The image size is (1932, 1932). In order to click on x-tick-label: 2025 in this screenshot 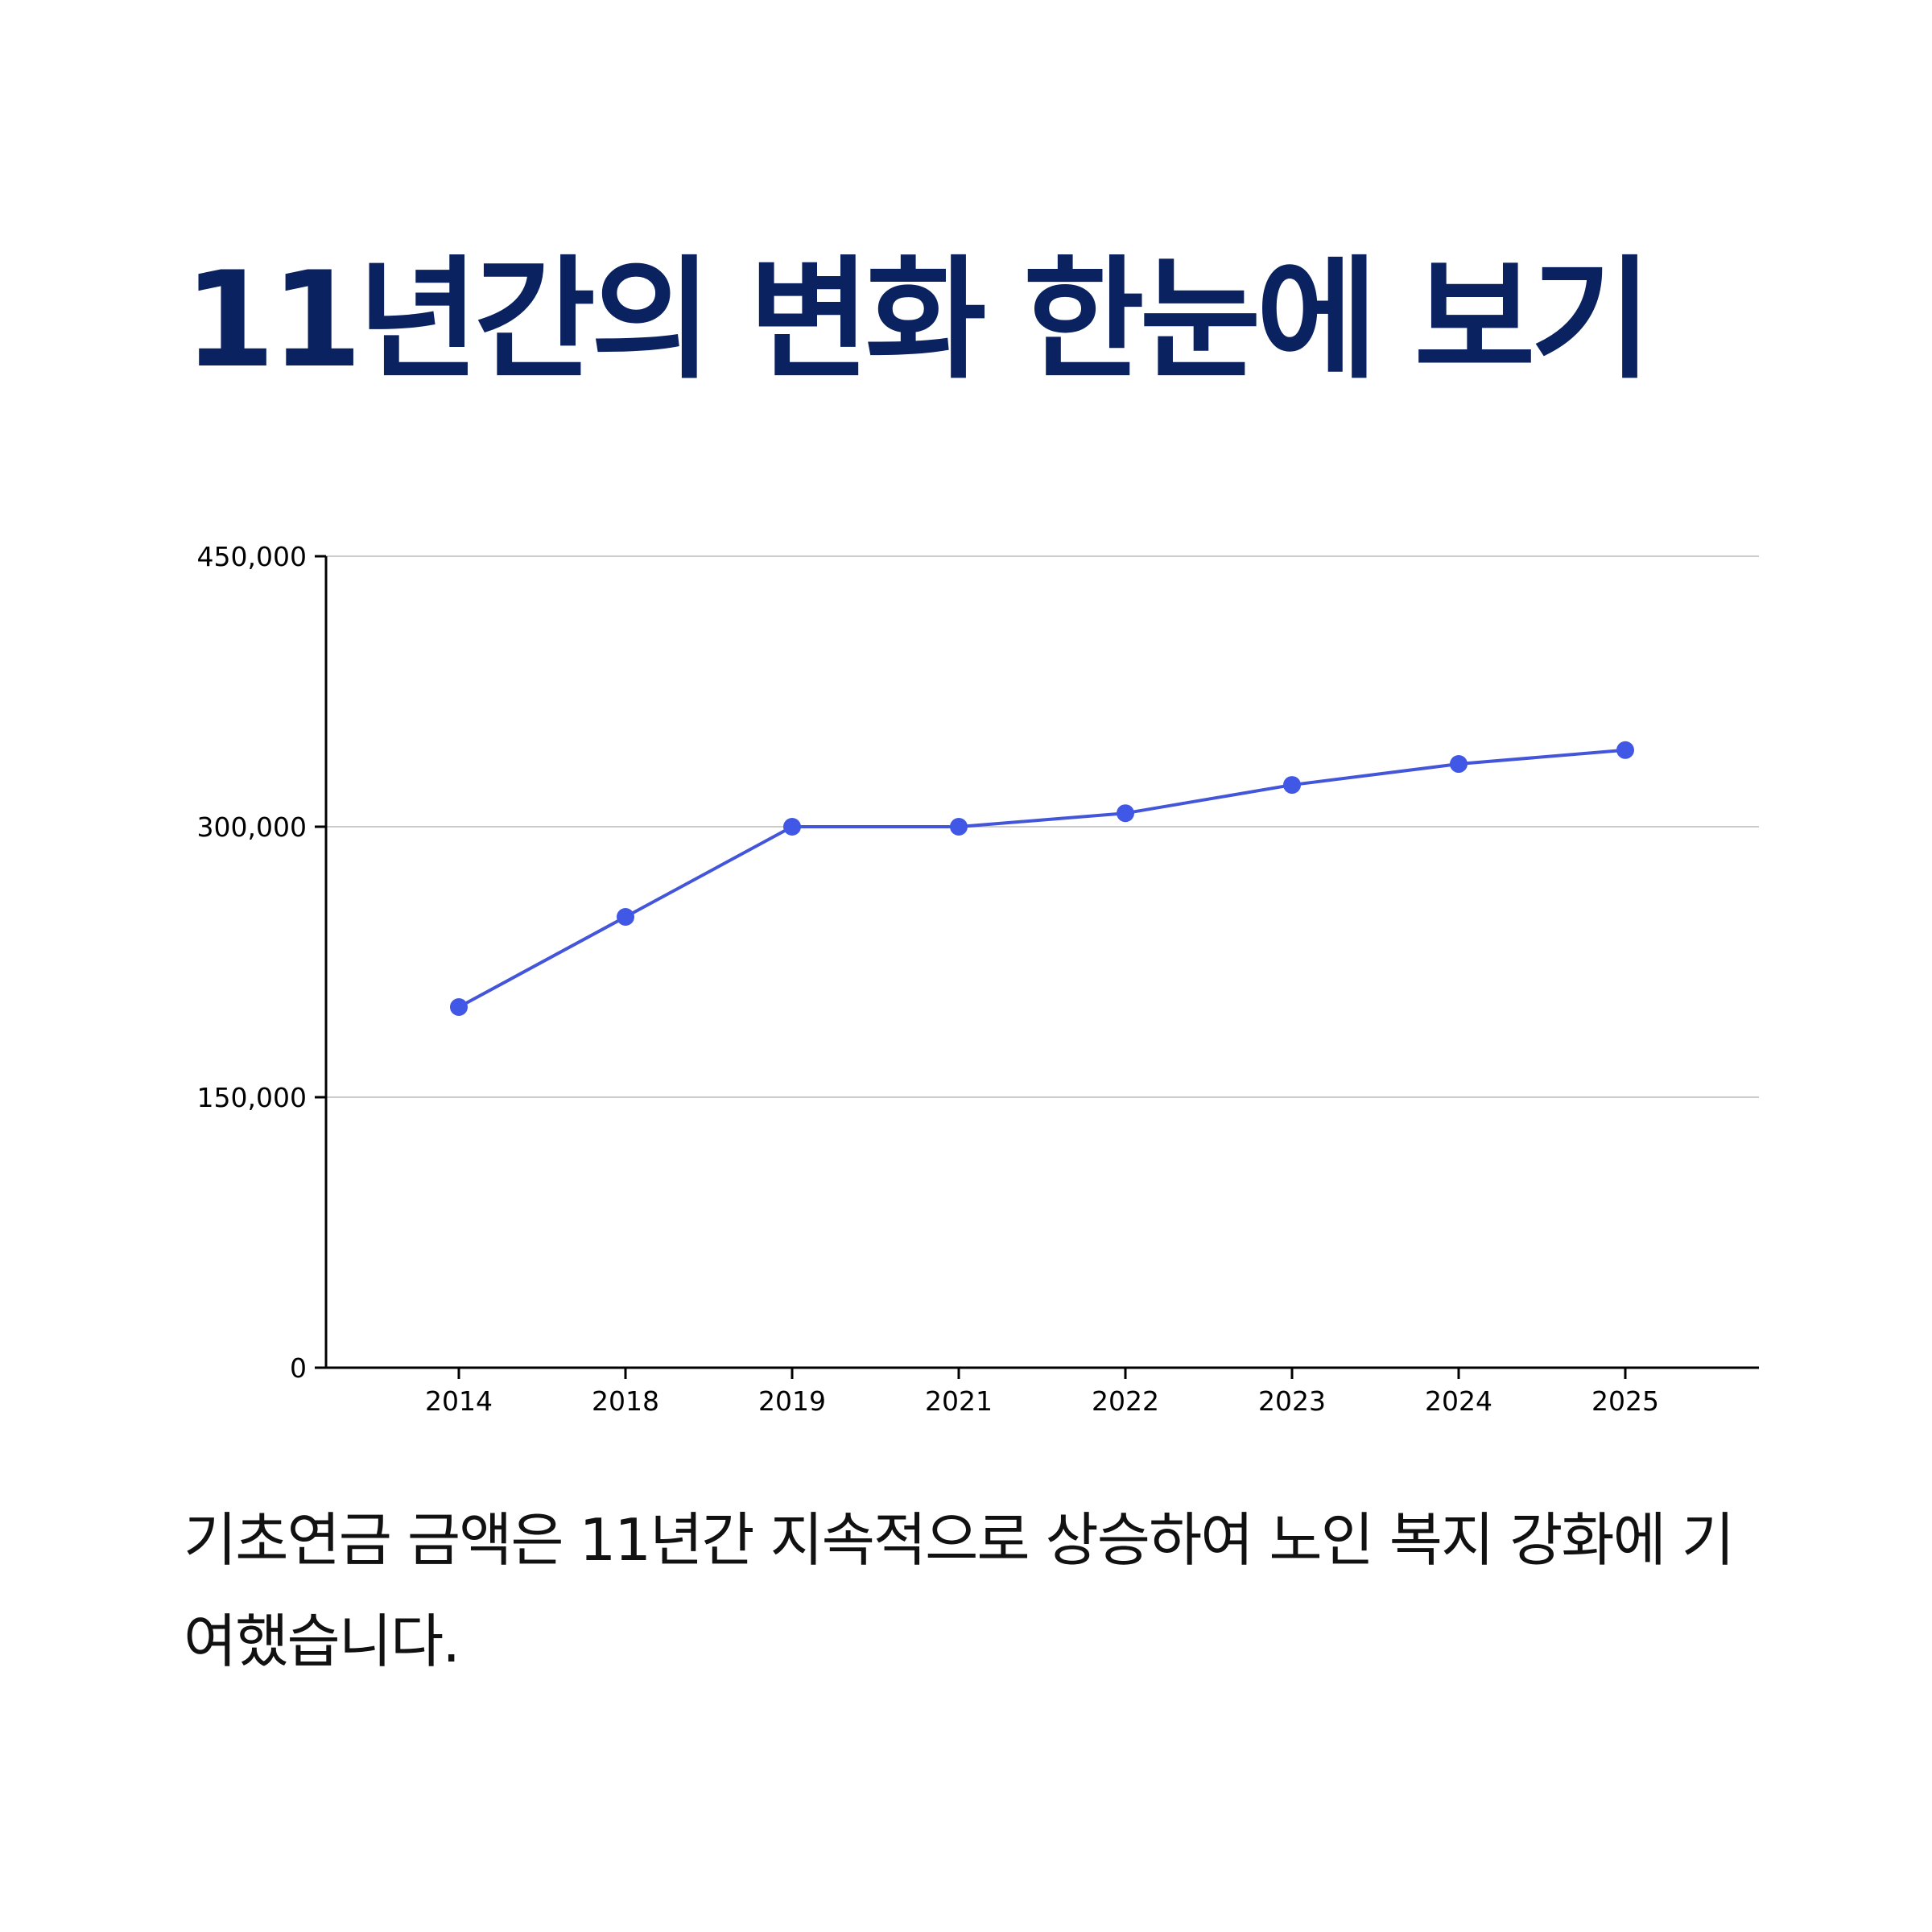, I will do `click(1625, 1401)`.